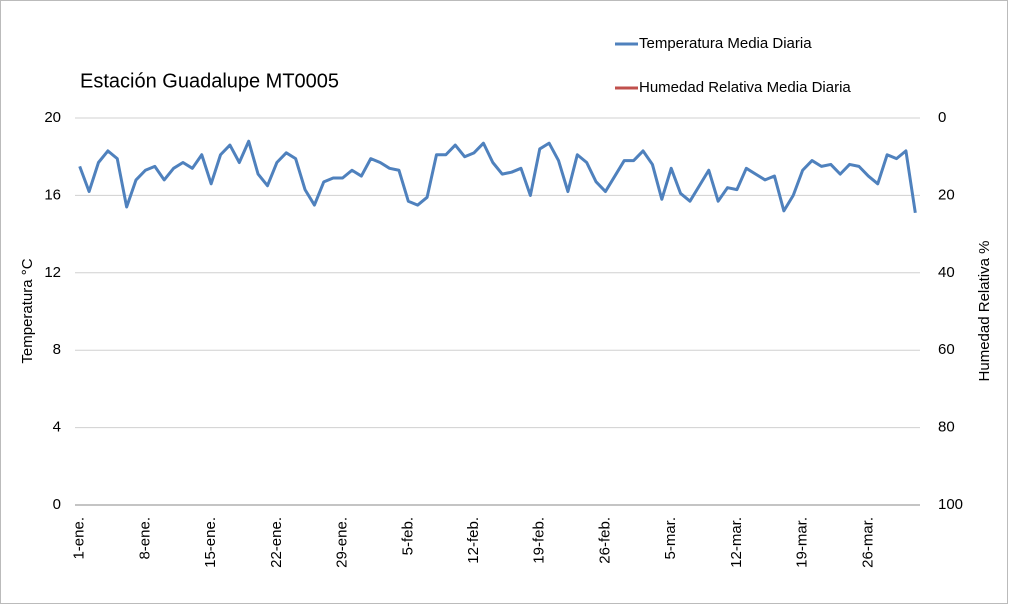  I want to click on x-tick-label: 15-ene., so click(210, 542).